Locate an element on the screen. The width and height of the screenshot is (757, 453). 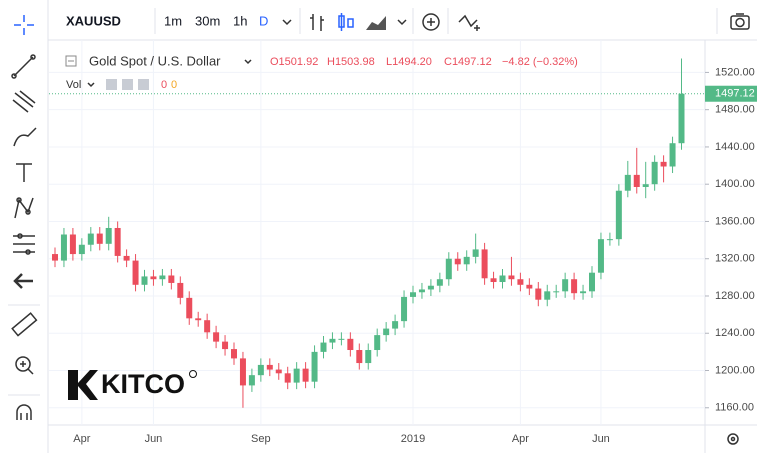
interval-button: 1h is located at coordinates (240, 20).